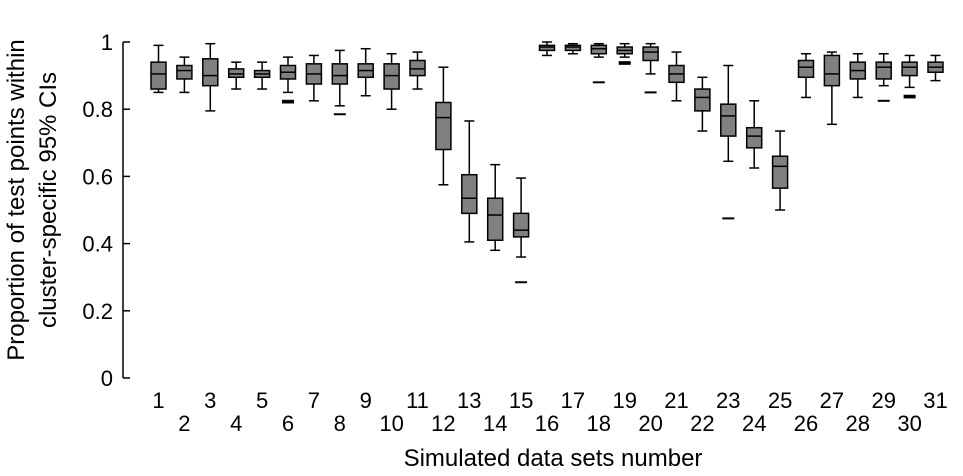 The height and width of the screenshot is (476, 963). What do you see at coordinates (97, 109) in the screenshot?
I see `y-tick-label: 0.8` at bounding box center [97, 109].